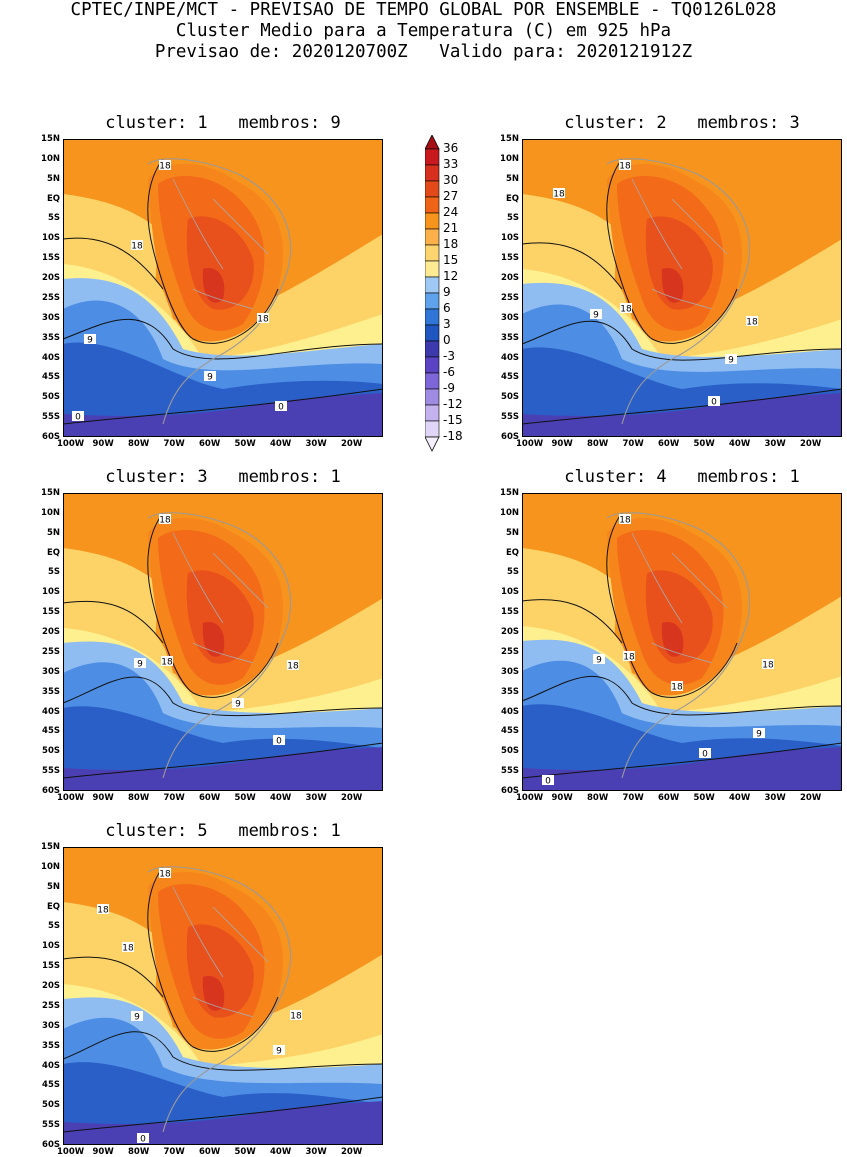 The image size is (847, 1157). What do you see at coordinates (223, 123) in the screenshot?
I see `panel-title: cluster: 1 membros: 9` at bounding box center [223, 123].